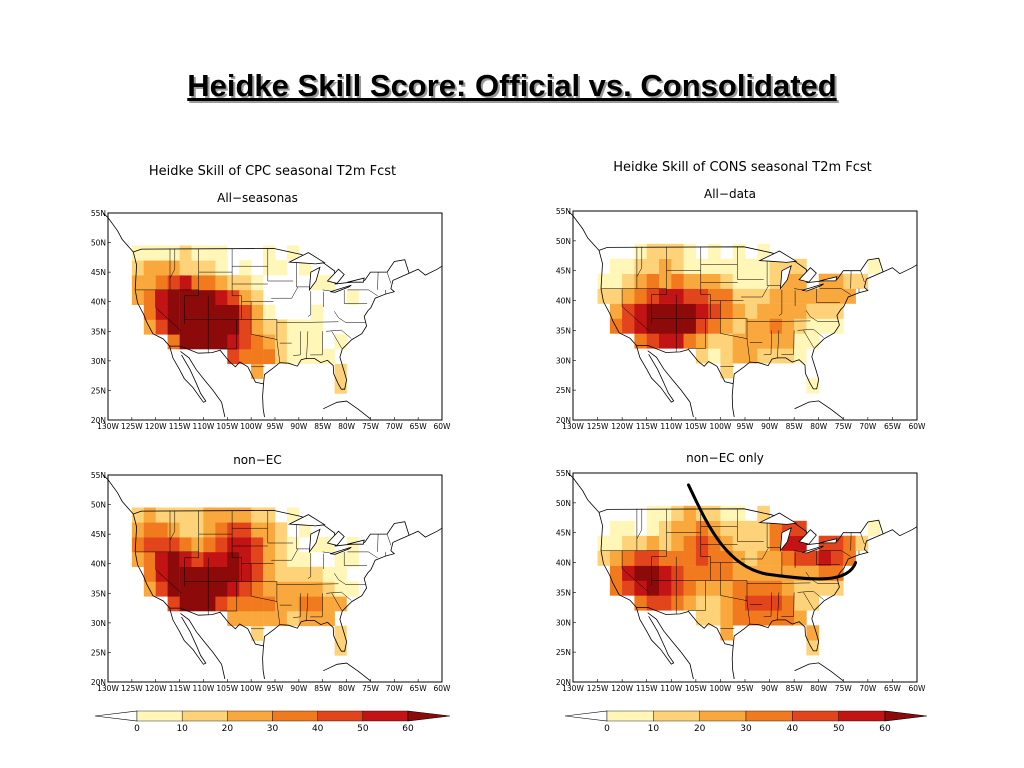 The width and height of the screenshot is (1024, 768). What do you see at coordinates (159, 716) in the screenshot?
I see `colorbar-segment` at bounding box center [159, 716].